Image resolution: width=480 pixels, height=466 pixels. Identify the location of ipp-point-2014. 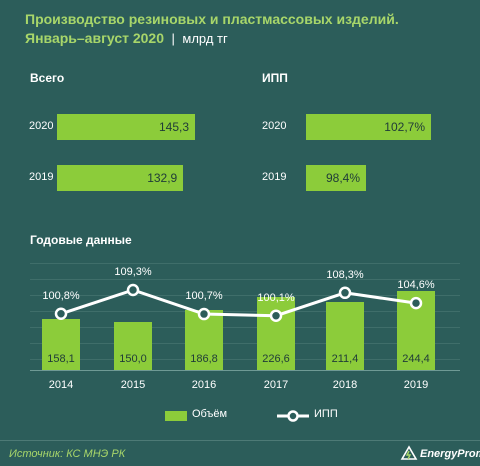
(61, 314).